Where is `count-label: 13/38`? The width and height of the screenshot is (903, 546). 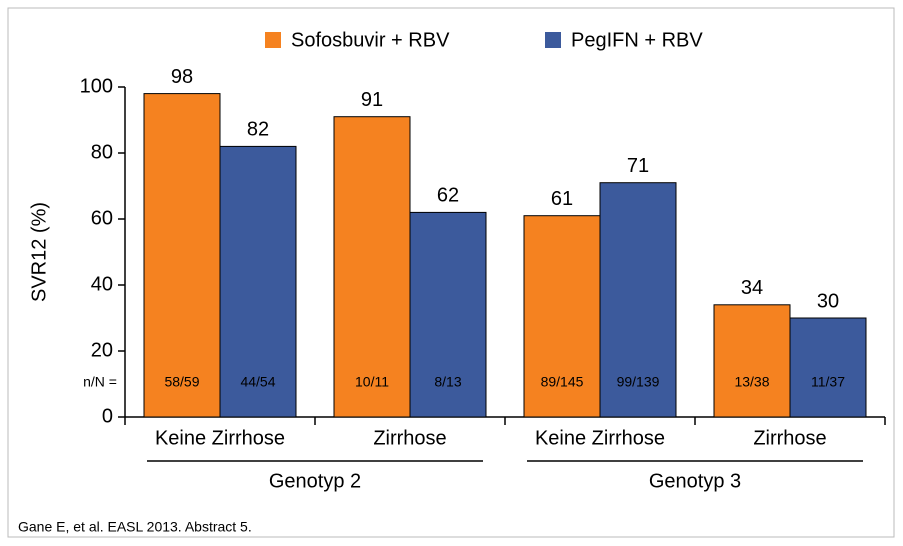 count-label: 13/38 is located at coordinates (751, 382).